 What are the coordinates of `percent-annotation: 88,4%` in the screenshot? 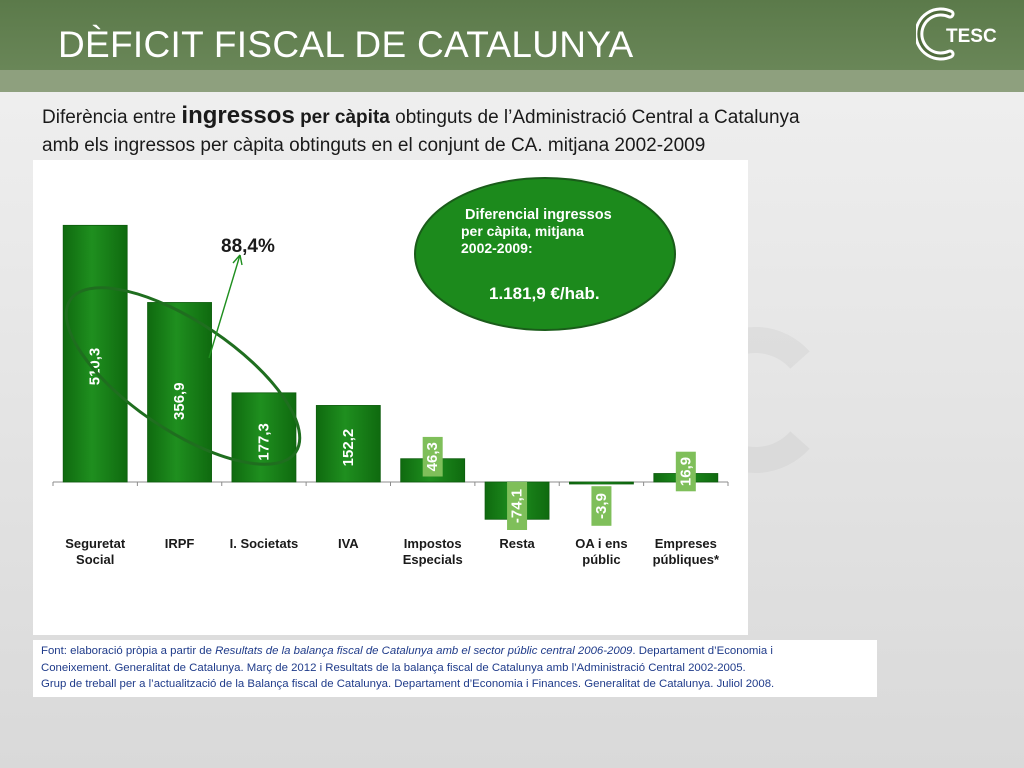 It's located at (248, 246).